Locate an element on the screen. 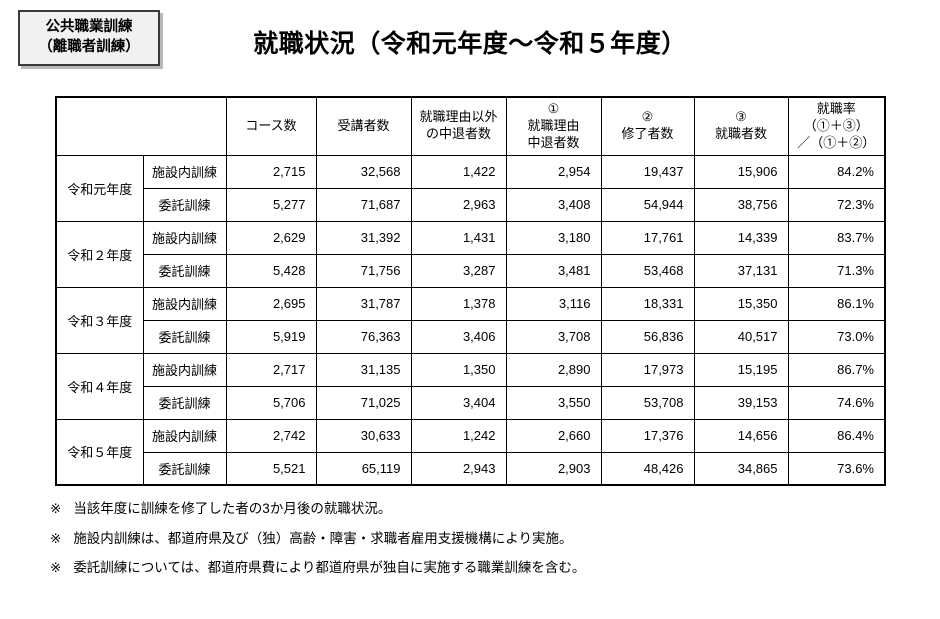  corner-label-line2: （離職者訓練） is located at coordinates (89, 47).